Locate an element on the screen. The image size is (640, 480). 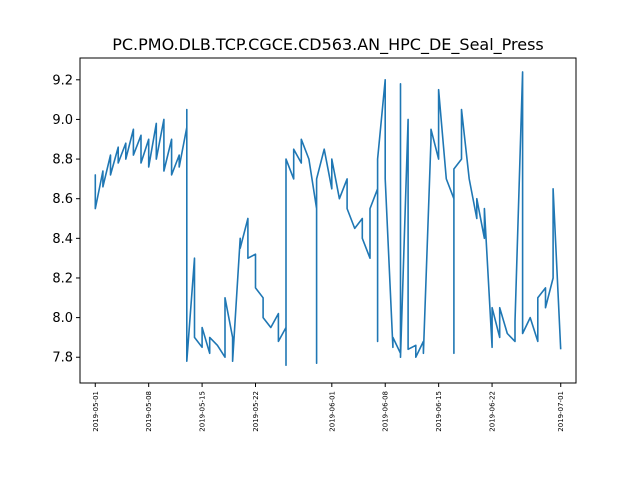
y-tick-label: 8.8 is located at coordinates (62, 160).